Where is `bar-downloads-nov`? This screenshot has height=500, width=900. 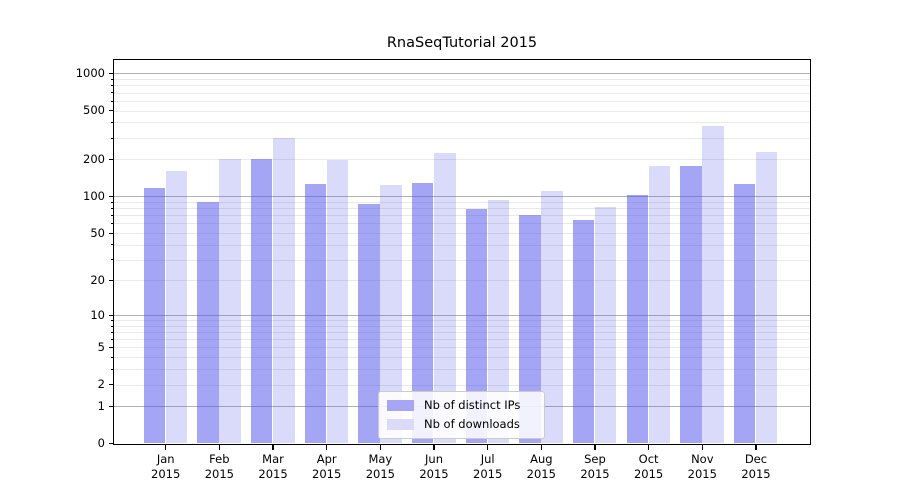
bar-downloads-nov is located at coordinates (713, 284).